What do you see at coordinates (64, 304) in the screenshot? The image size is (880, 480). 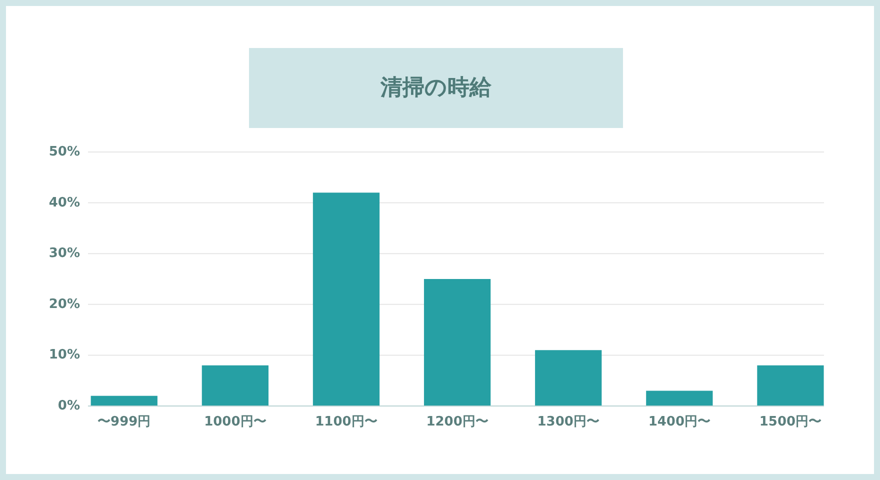 I see `y-tick-label: 20%` at bounding box center [64, 304].